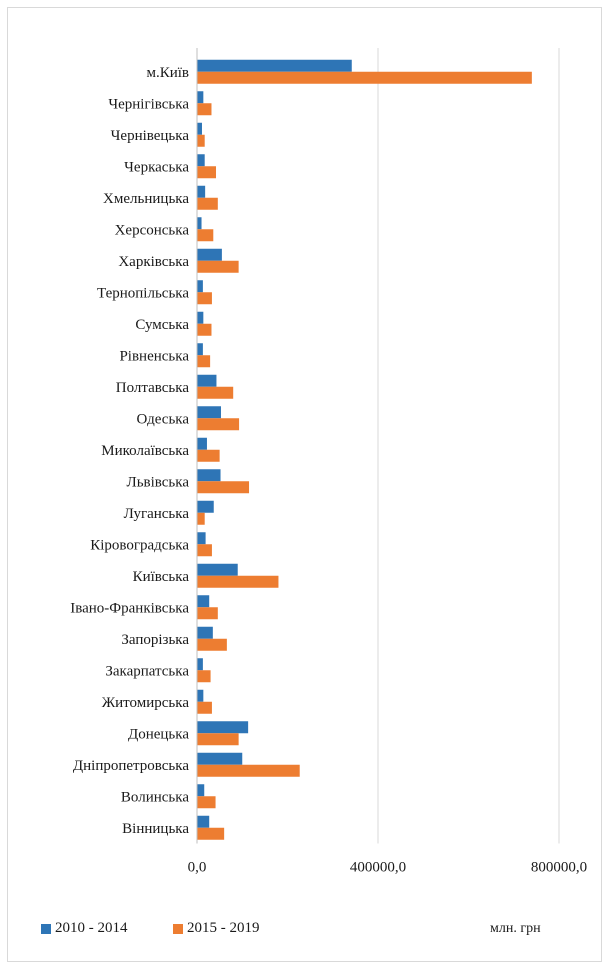 The height and width of the screenshot is (965, 605). Describe the element at coordinates (167, 73) in the screenshot. I see `category-label: м.Київ` at that location.